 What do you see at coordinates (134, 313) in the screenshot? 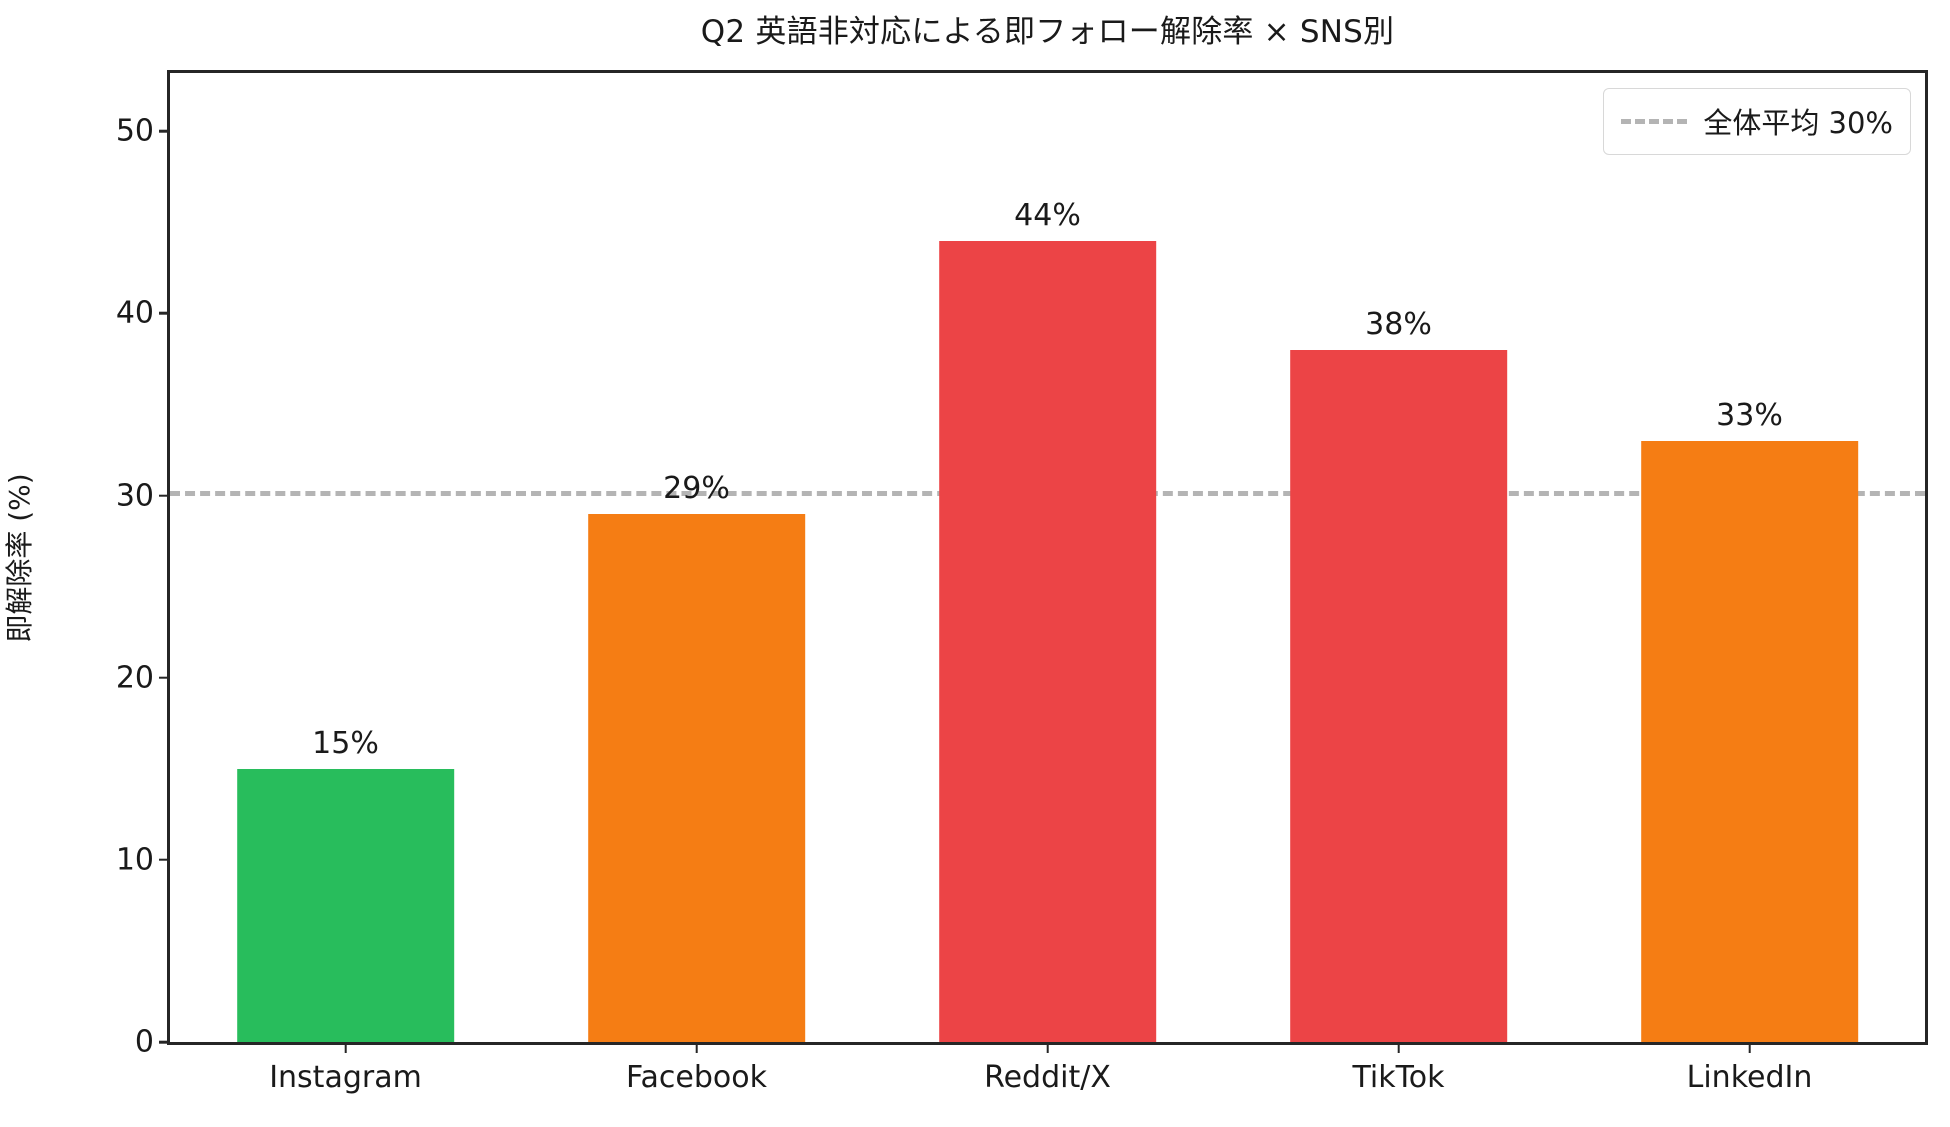
I see `y-axis-tick-label: 40` at bounding box center [134, 313].